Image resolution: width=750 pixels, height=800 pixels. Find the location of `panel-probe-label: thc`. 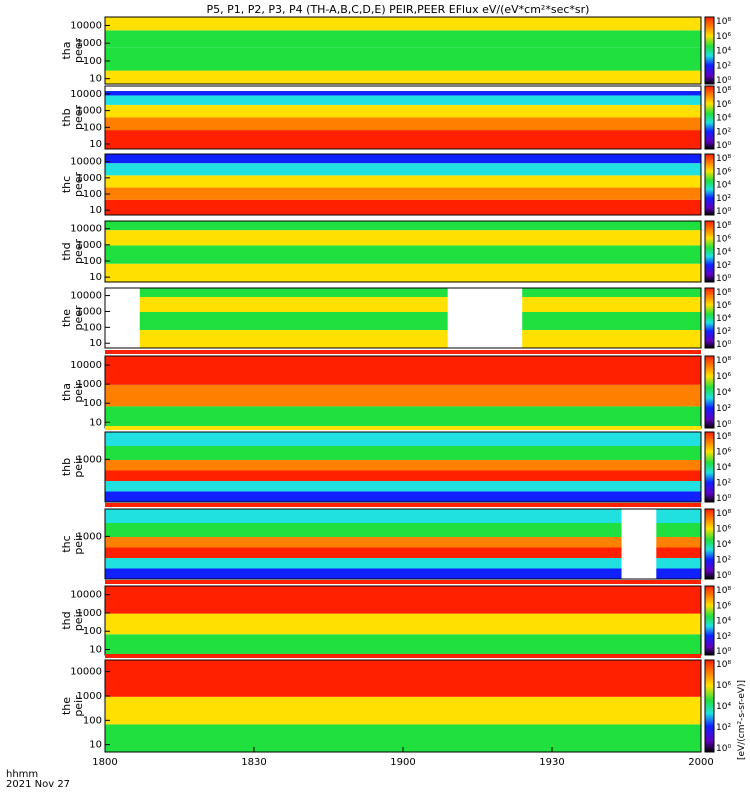

panel-probe-label: thc is located at coordinates (66, 543).